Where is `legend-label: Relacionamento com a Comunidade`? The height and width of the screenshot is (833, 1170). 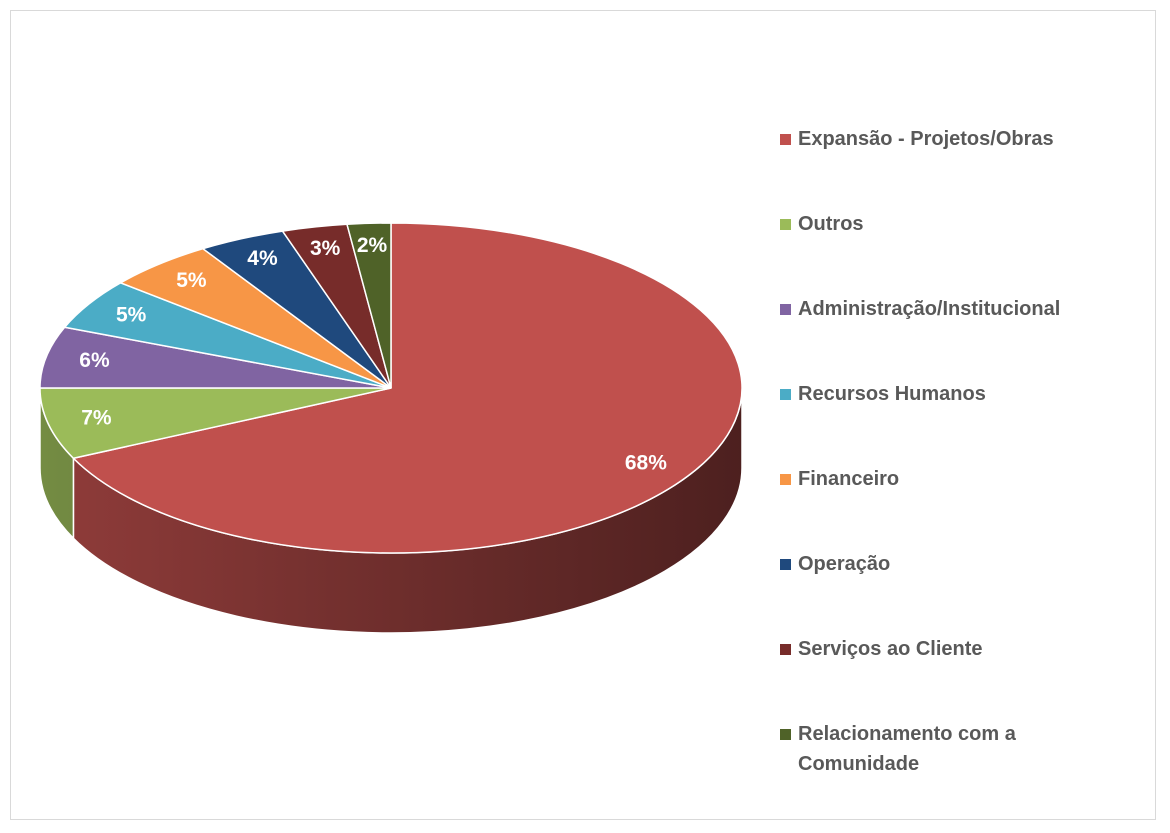
legend-label: Relacionamento com a Comunidade is located at coordinates (907, 749).